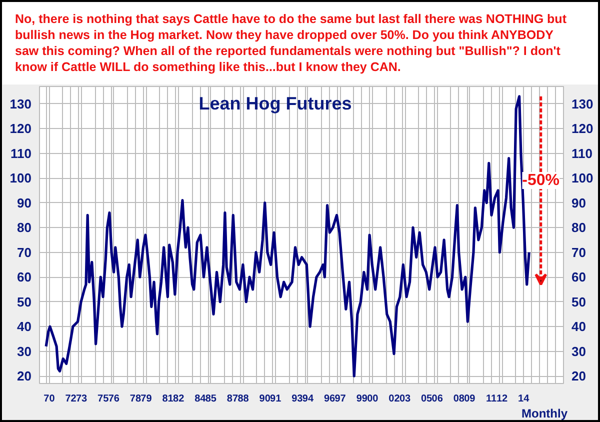 This screenshot has height=422, width=600. Describe the element at coordinates (291, 43) in the screenshot. I see `text: No, there is nothing that says Cattle have to do the same but last fall there was NOTHING but bullish news in the Hog market. Now they have dropped over 50%. Do you think ANYBODY saw this coming? When all of the reported fundamentals were nothing but "Bullish"? I don't know if Cattle WILL do something like this...but I know they CAN.` at that location.